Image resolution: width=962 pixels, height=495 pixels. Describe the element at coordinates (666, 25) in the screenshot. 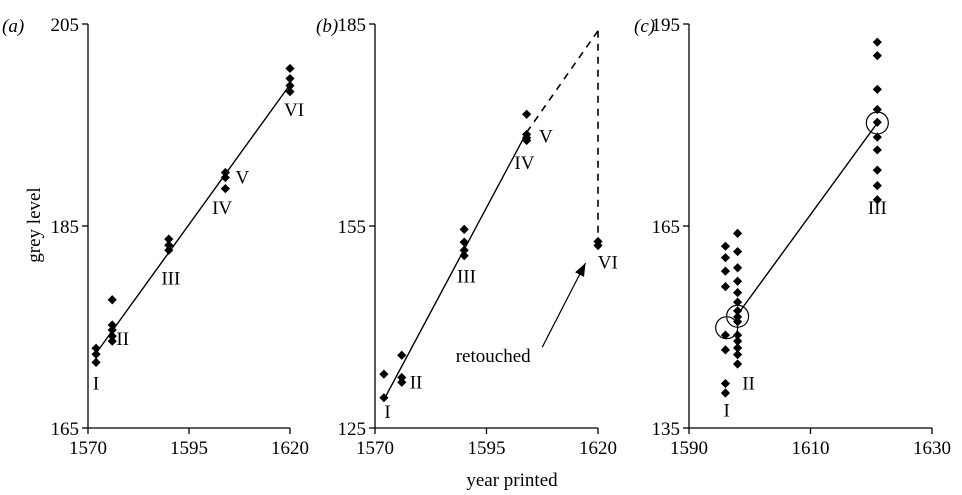

I see `y-tick-label: 195` at that location.